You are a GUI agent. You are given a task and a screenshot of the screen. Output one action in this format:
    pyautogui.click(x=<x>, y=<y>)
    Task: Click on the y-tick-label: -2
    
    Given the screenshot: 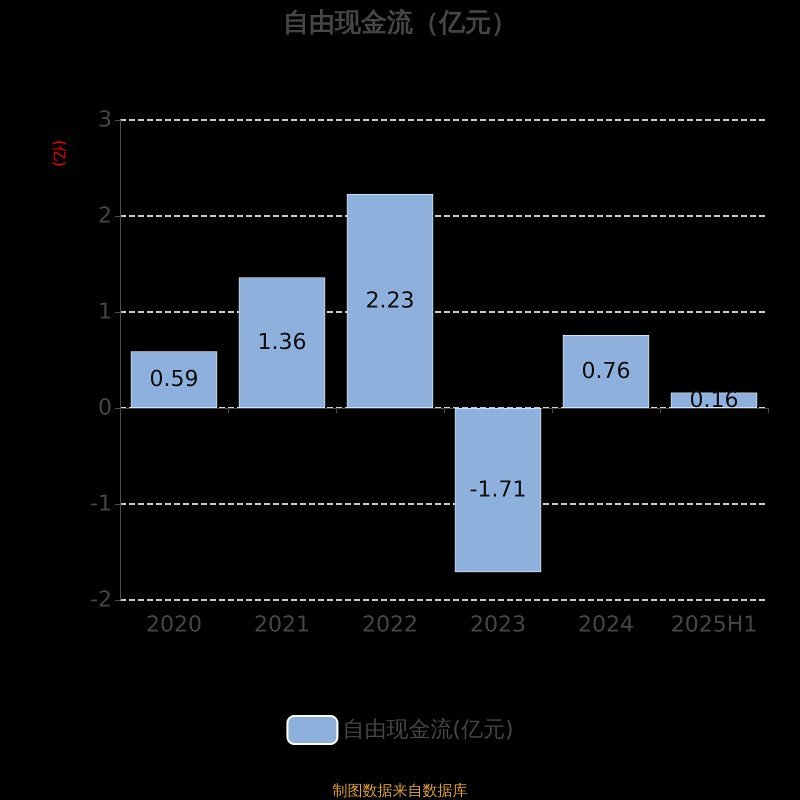 What is the action you would take?
    pyautogui.click(x=101, y=600)
    